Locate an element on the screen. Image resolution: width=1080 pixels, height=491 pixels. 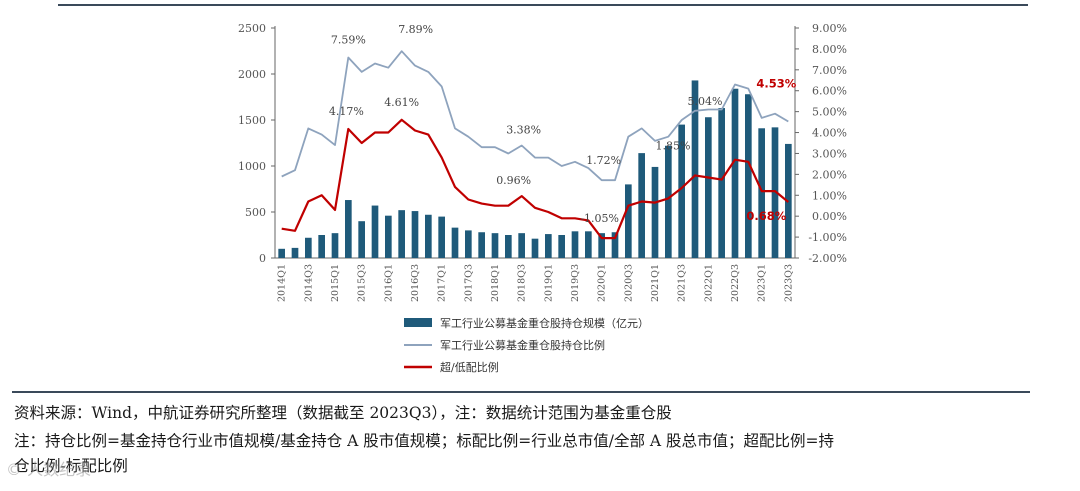
right-axis-label: -2.00% is located at coordinates (827, 258).